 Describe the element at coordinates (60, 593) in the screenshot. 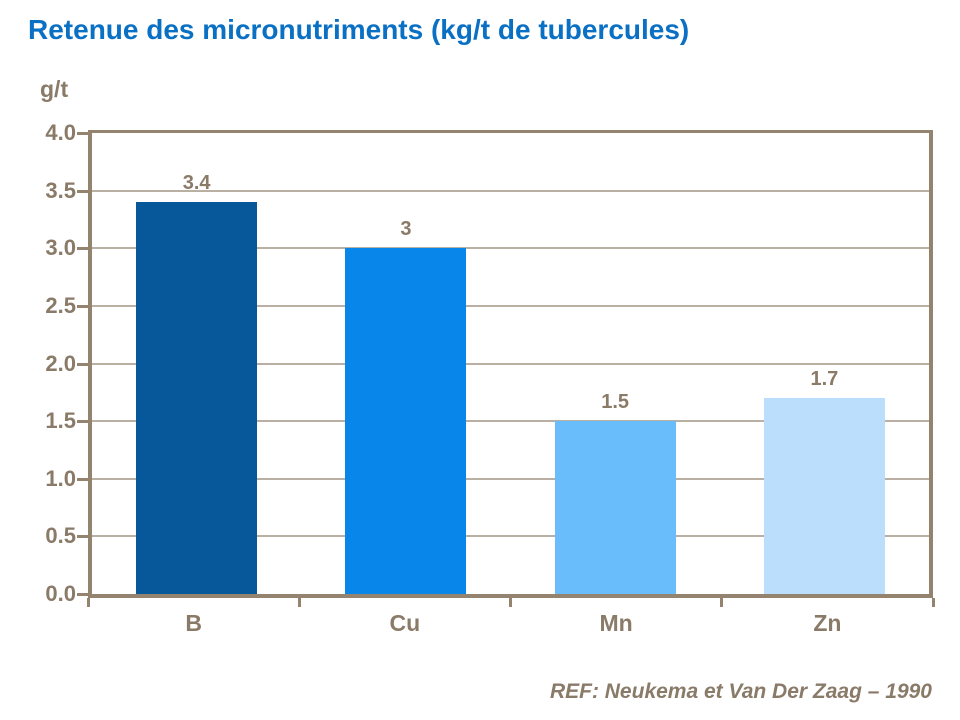

I see `y-tick-label: 0.0` at that location.